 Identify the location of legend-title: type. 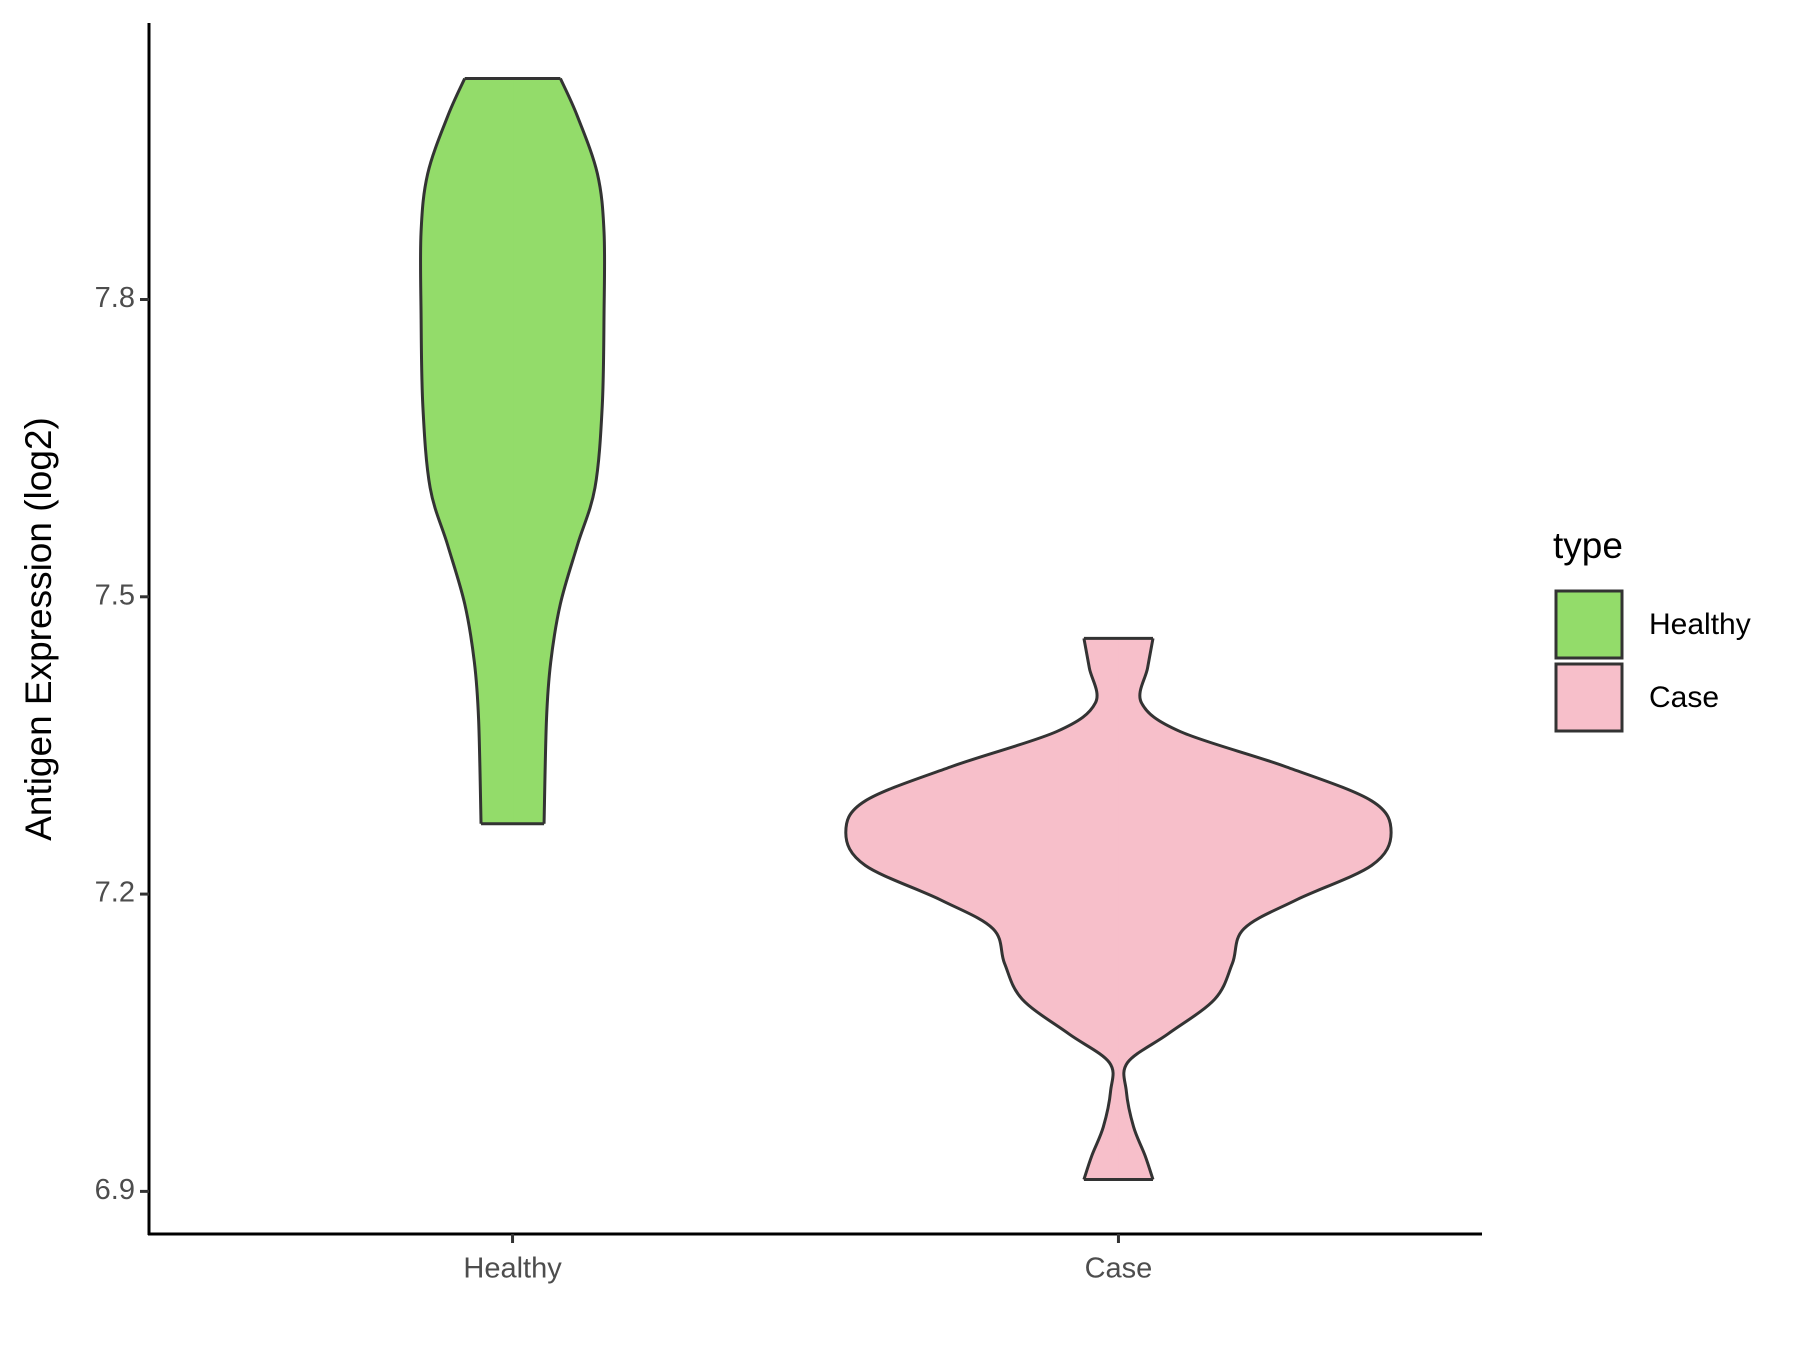
(1588, 545).